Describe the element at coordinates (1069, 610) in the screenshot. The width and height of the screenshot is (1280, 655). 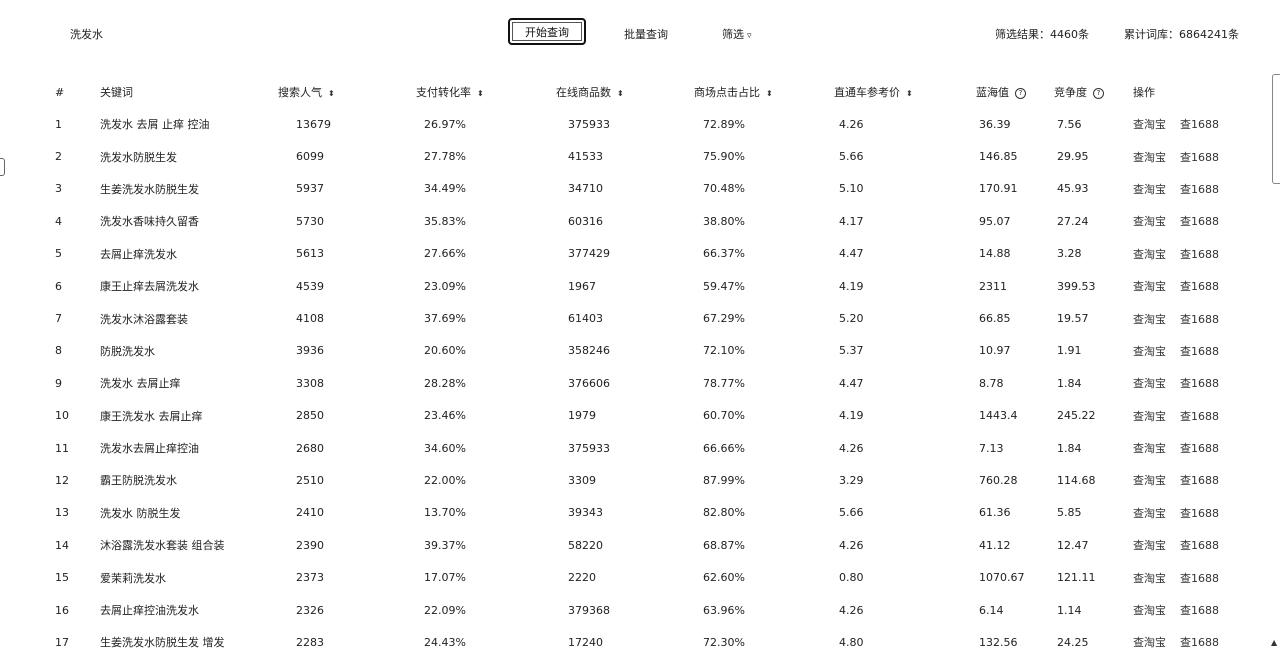
I see `cell-competition: 1.14` at that location.